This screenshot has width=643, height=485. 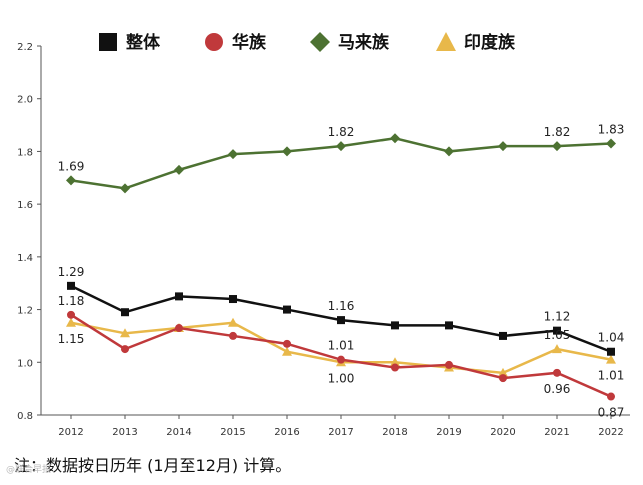 I want to click on x-tick-label: 2020, so click(x=502, y=432).